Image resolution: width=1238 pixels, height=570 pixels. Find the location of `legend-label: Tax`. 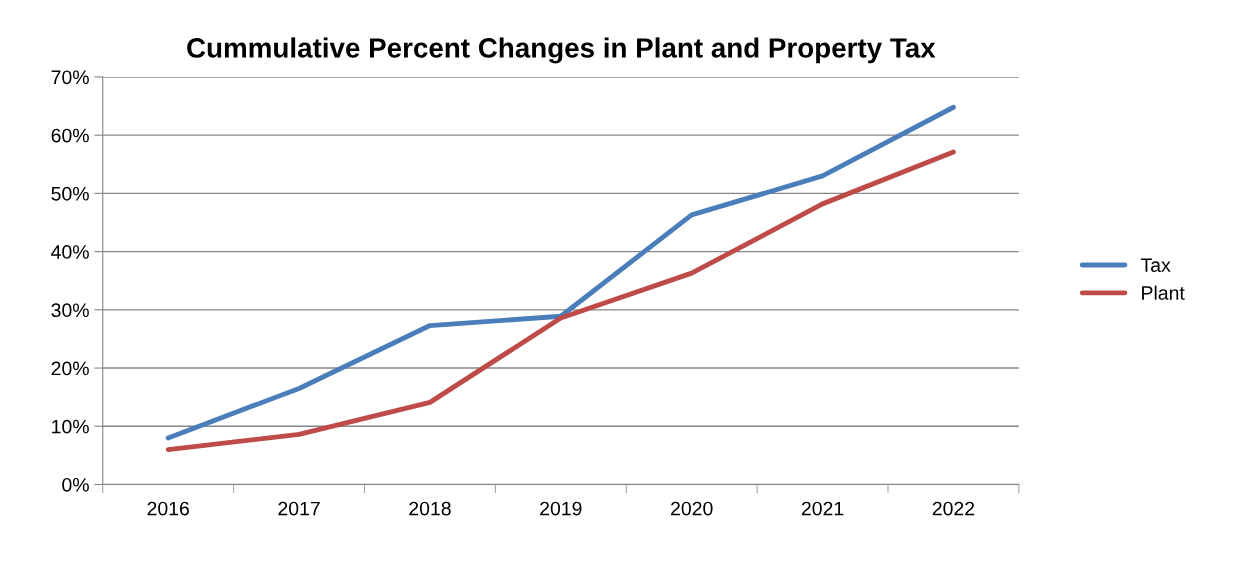

legend-label: Tax is located at coordinates (1155, 265).